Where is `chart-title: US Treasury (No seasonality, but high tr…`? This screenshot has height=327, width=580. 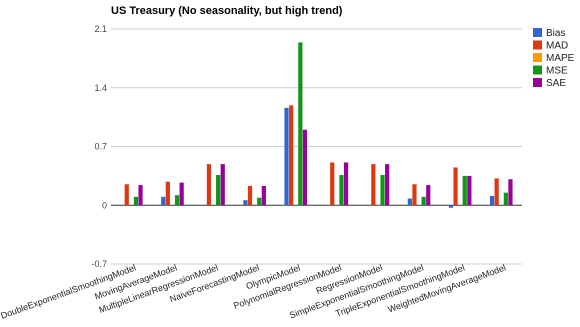 chart-title: US Treasury (No seasonality, but high tr… is located at coordinates (227, 11).